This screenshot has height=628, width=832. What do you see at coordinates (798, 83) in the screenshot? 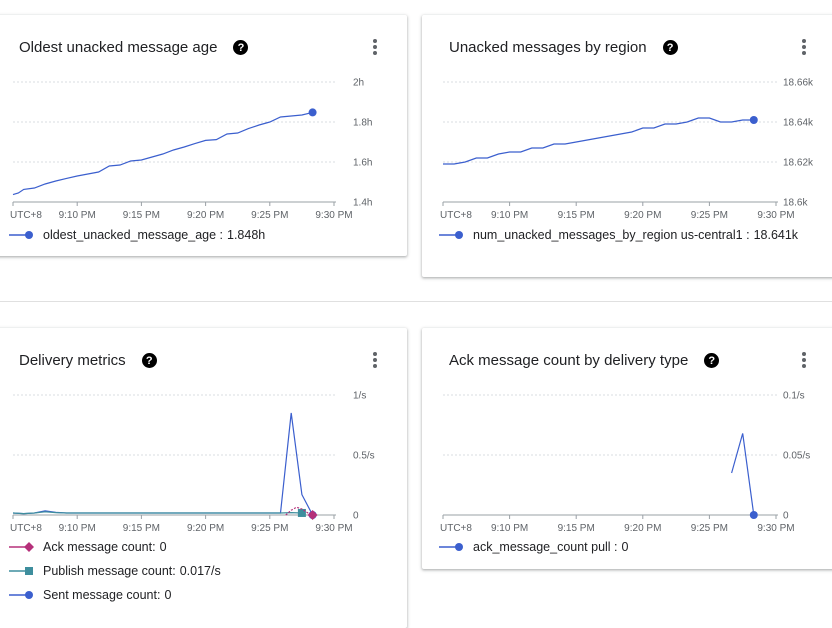
I see `y-tick-label: 18.66k` at bounding box center [798, 83].